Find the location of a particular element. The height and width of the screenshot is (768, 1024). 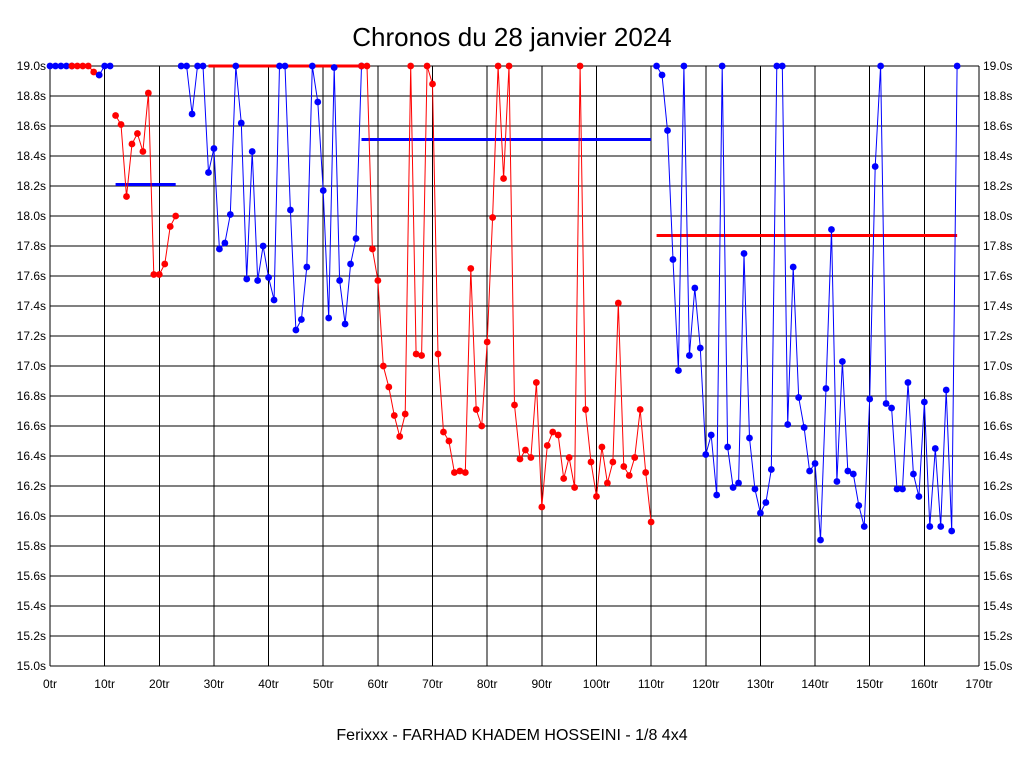

y-tick-label-left: 17.2s is located at coordinates (31, 336).